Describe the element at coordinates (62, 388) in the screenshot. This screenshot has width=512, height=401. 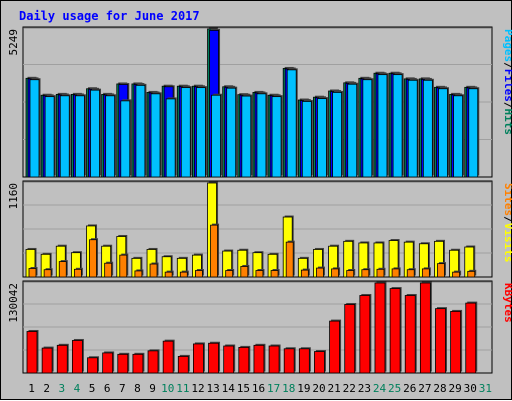
I see `x-tick-label-3: 3` at that location.